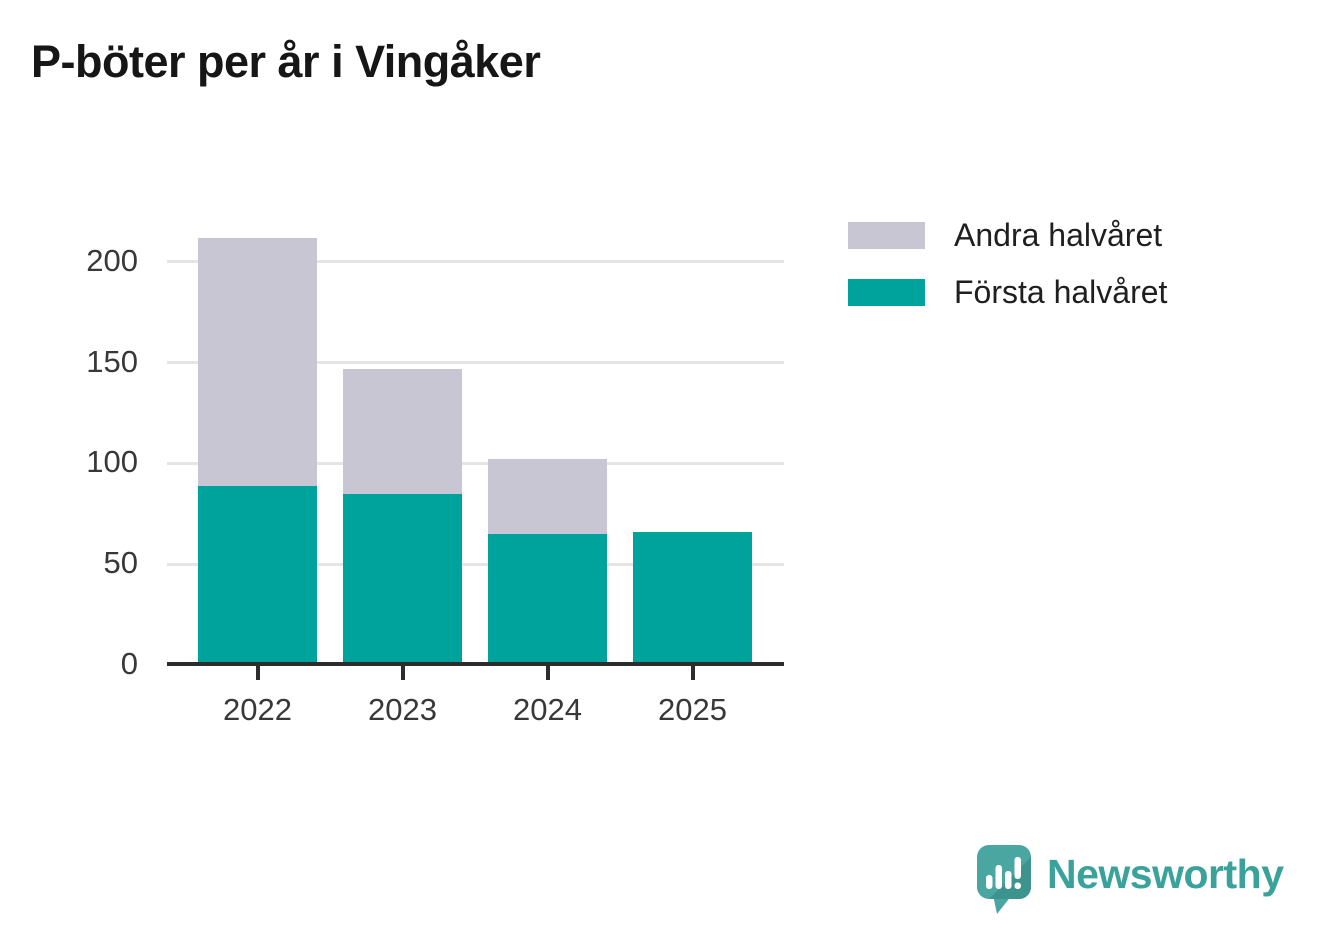 Image resolution: width=1322 pixels, height=939 pixels. Describe the element at coordinates (547, 496) in the screenshot. I see `bar-2024-andra-halv-ret` at that location.